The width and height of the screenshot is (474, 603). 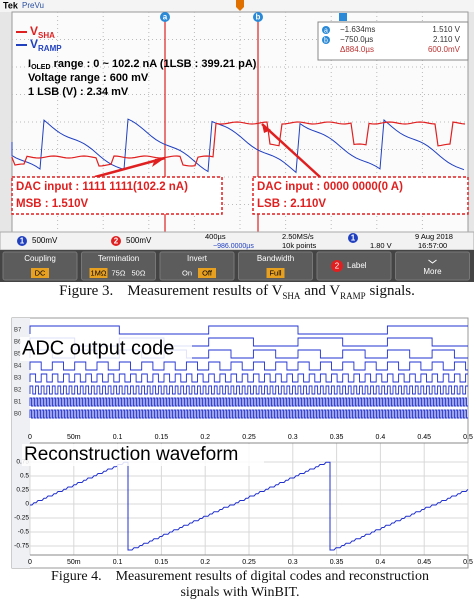 What do you see at coordinates (98, 348) in the screenshot?
I see `panel-title: ADC output code` at bounding box center [98, 348].